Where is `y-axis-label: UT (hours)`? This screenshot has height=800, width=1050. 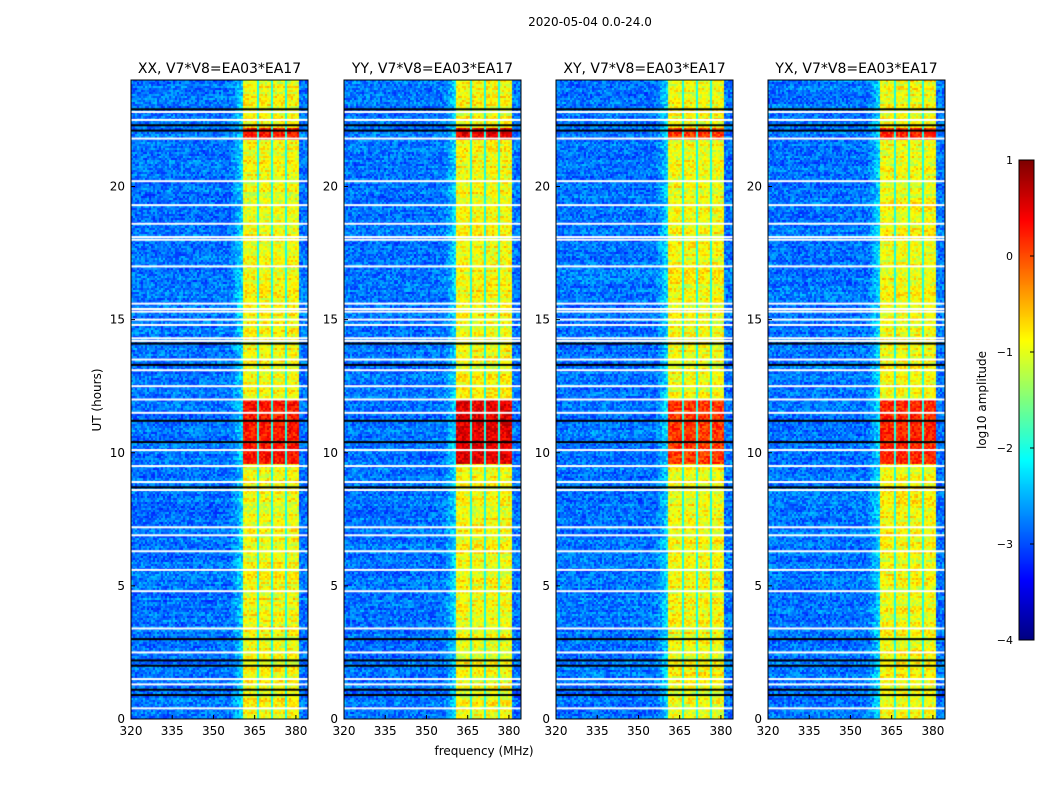 y-axis-label: UT (hours) is located at coordinates (97, 399).